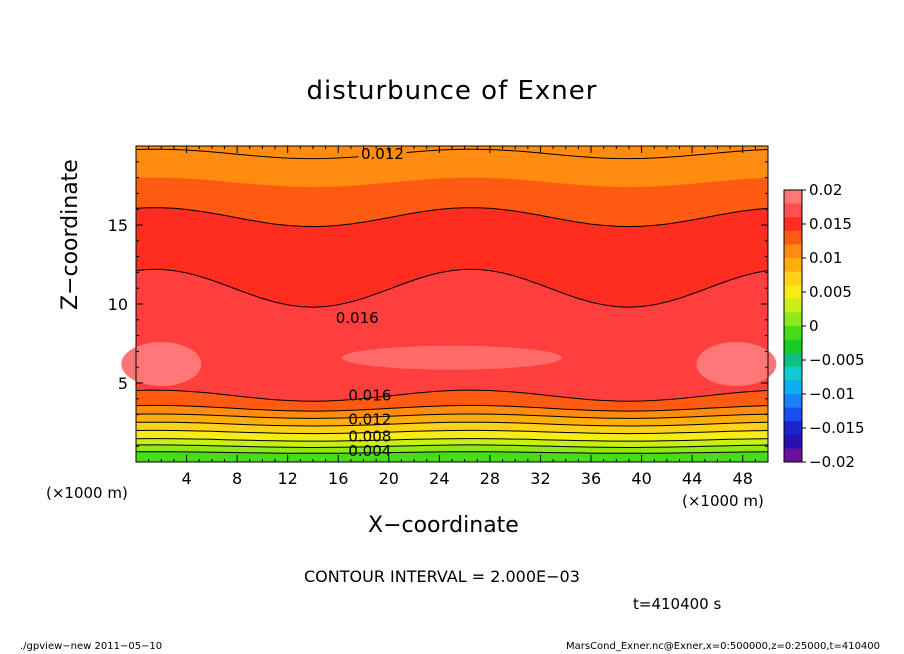  I want to click on time-note: t=410400 s, so click(677, 604).